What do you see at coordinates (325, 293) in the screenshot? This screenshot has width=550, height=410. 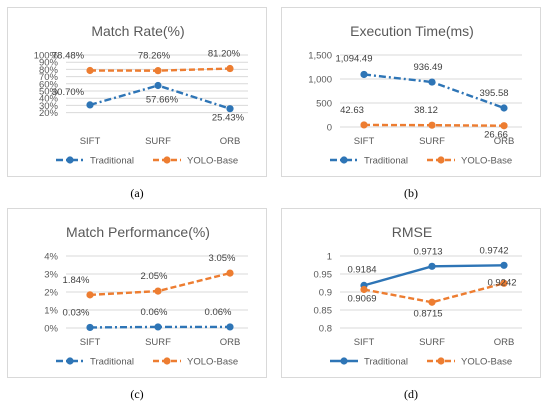 I see `y-tick-label: 0.9` at bounding box center [325, 293].